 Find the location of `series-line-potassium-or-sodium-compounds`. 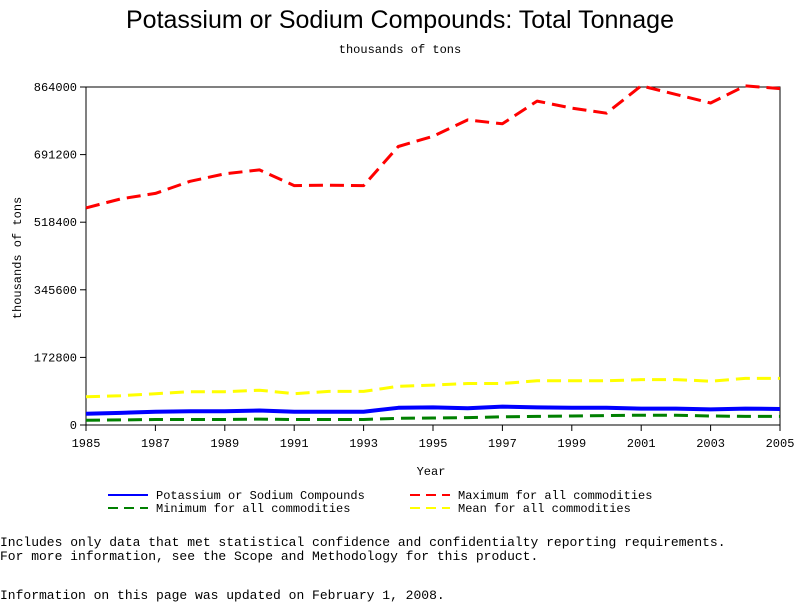

series-line-potassium-or-sodium-compounds is located at coordinates (433, 410).